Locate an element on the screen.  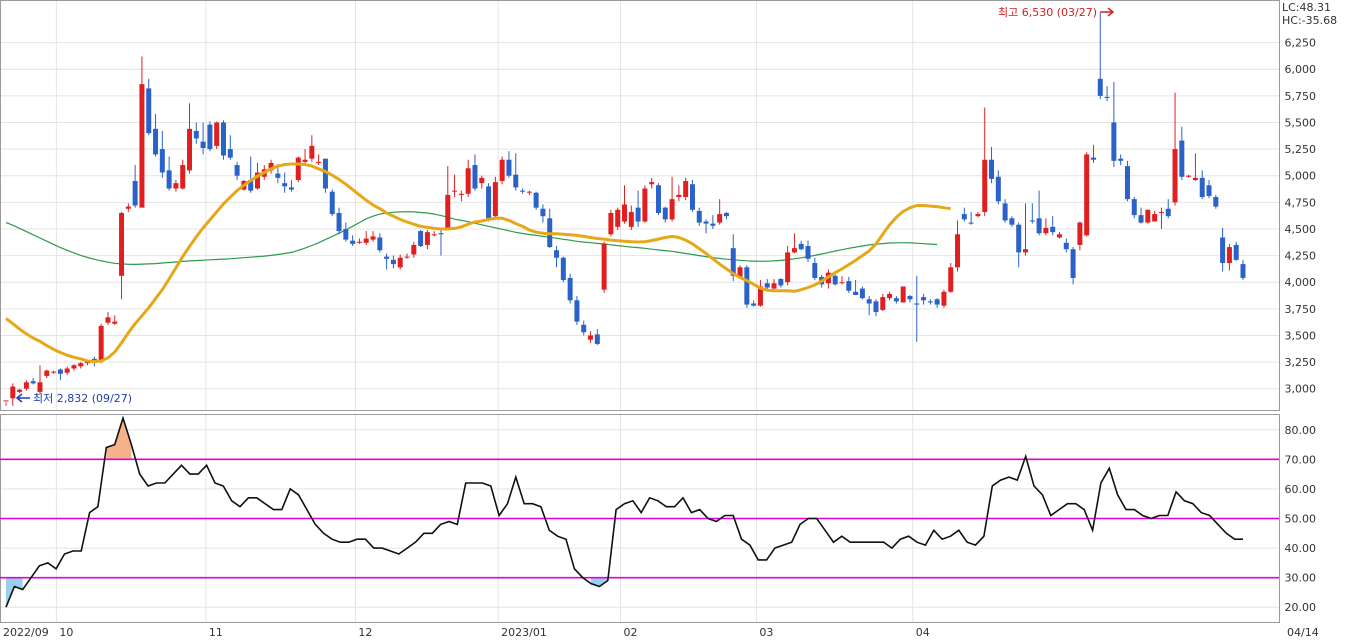
low-arrow-icon is located at coordinates (22, 398).